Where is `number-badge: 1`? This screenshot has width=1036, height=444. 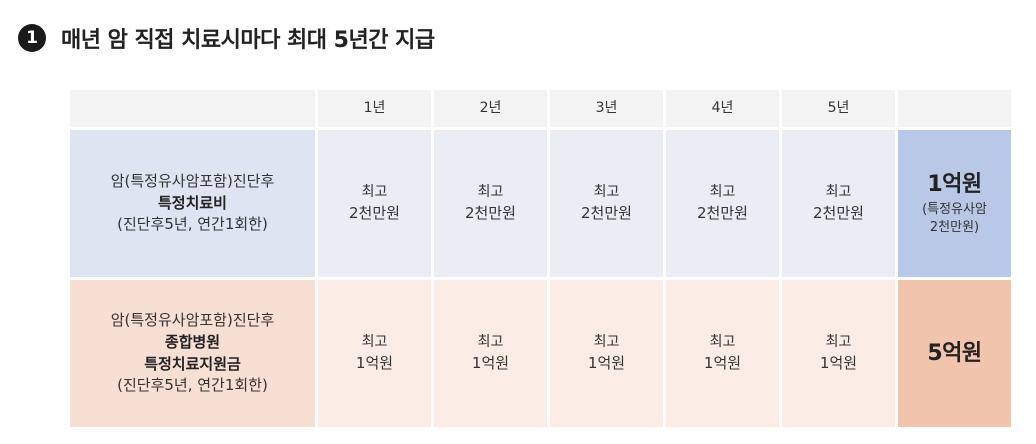 number-badge: 1 is located at coordinates (32, 38).